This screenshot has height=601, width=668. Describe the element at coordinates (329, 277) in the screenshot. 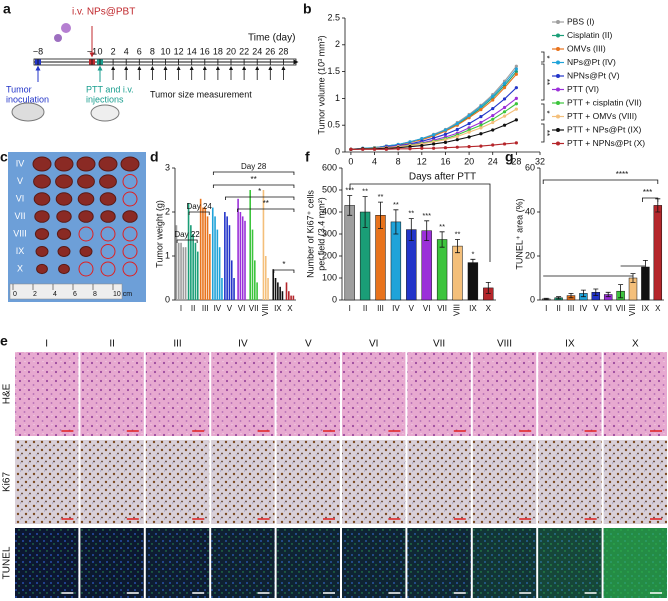

I see `y-tick-label: 100` at that location.